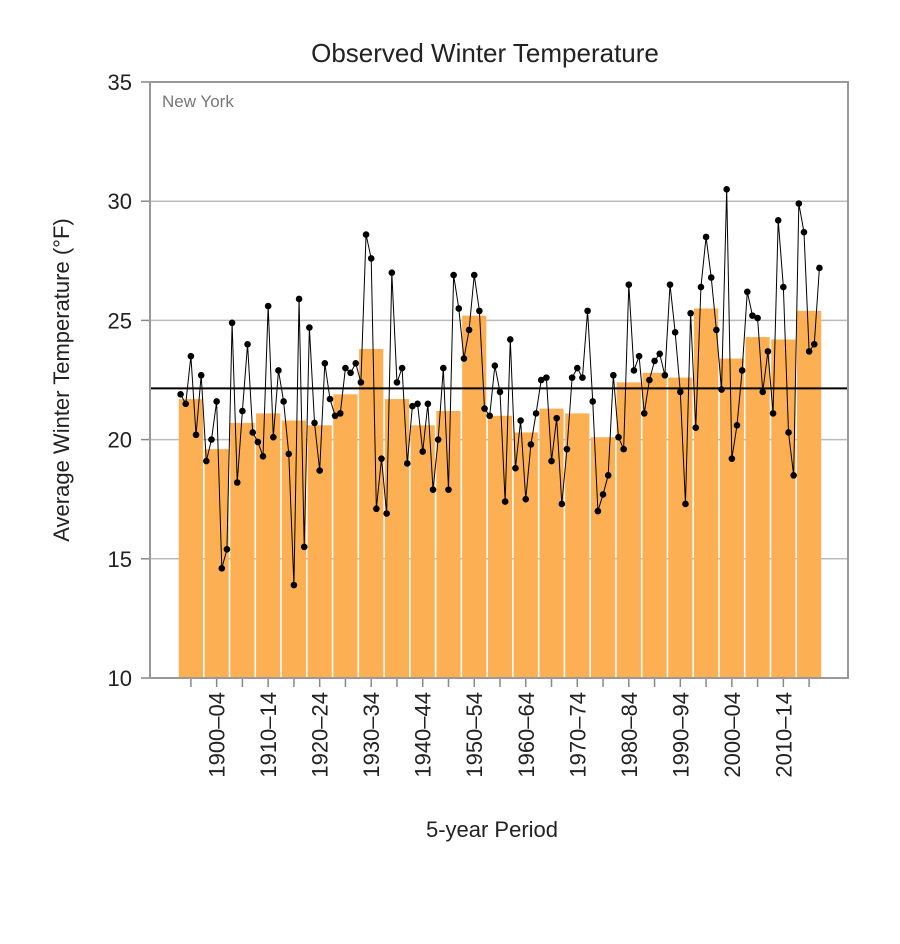 Image resolution: width=900 pixels, height=944 pixels. What do you see at coordinates (198, 101) in the screenshot?
I see `annotation: New York` at bounding box center [198, 101].